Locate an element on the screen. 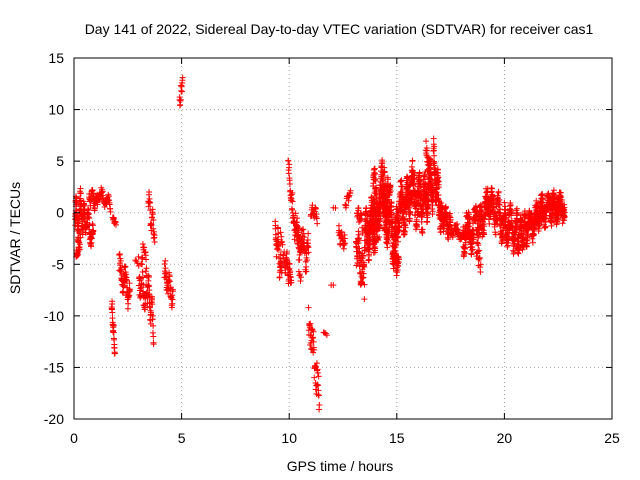 The image size is (640, 480). y-tick-label: 5 is located at coordinates (60, 161).